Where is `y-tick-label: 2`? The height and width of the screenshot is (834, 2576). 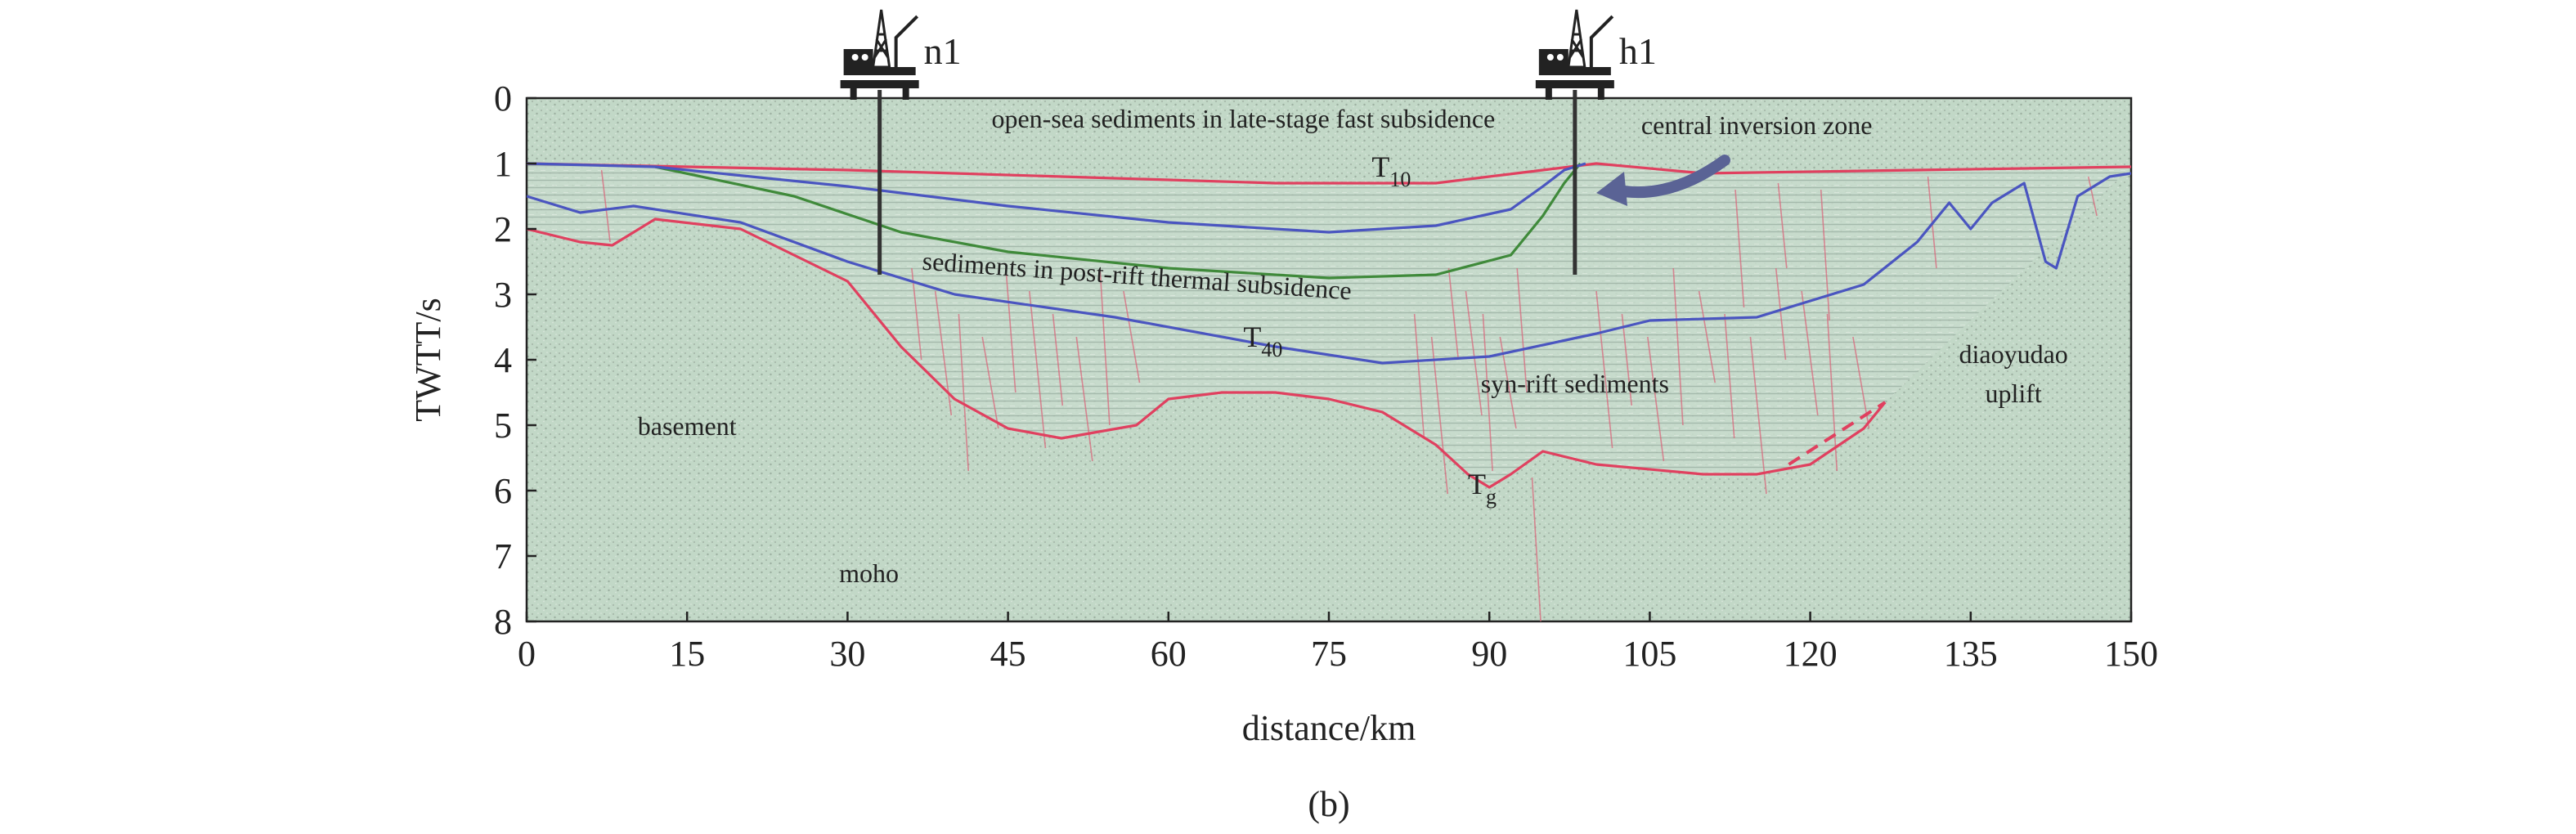 y-tick-label: 2 is located at coordinates (503, 229).